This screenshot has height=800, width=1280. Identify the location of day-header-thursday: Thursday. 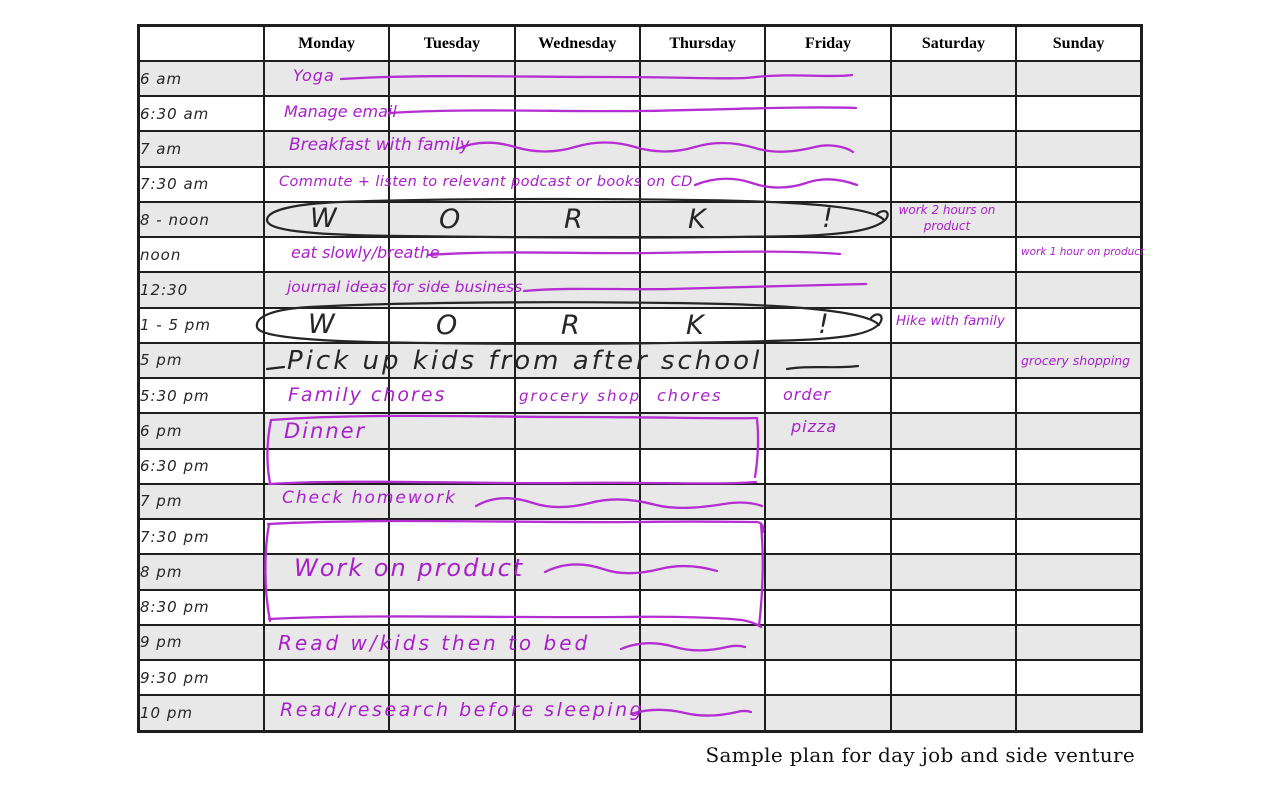
(702, 43).